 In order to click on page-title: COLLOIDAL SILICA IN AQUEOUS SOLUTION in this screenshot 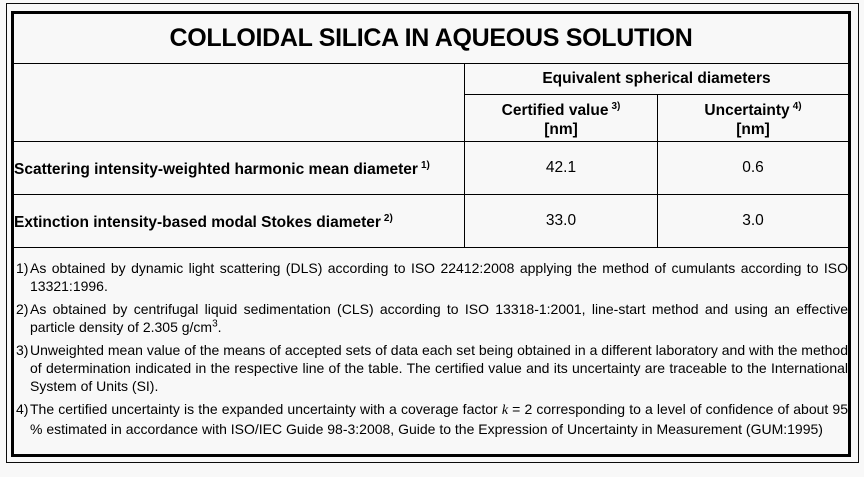, I will do `click(431, 38)`.